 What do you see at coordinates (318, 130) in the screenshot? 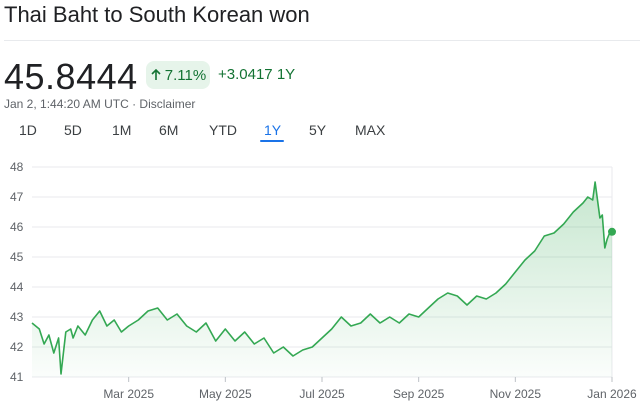
I see `tab-5y: 5Y` at bounding box center [318, 130].